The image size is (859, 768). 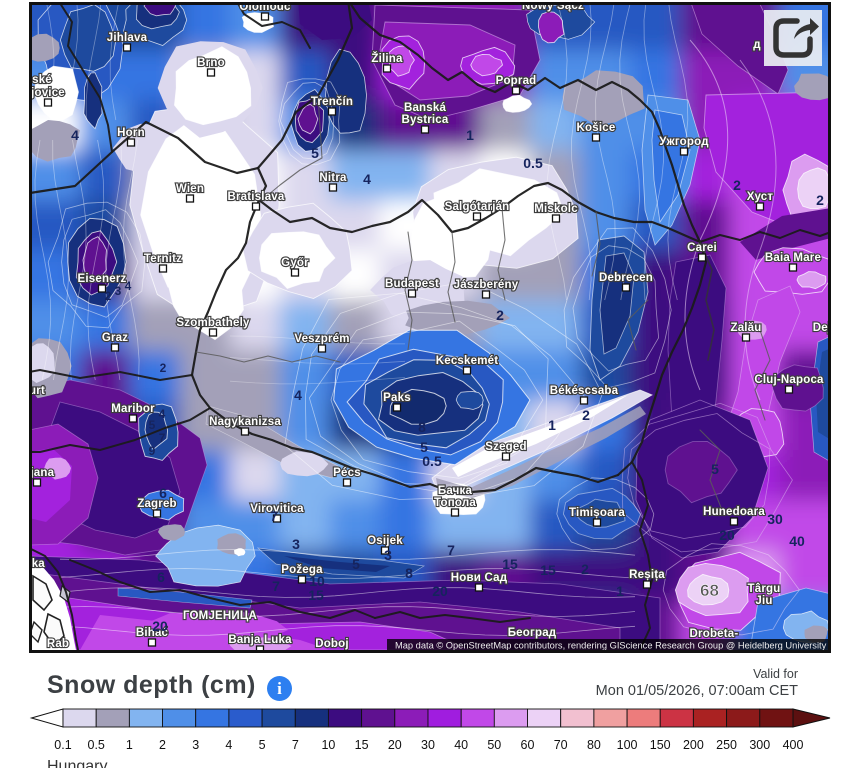 What do you see at coordinates (759, 745) in the screenshot?
I see `svg-text: 300` at bounding box center [759, 745].